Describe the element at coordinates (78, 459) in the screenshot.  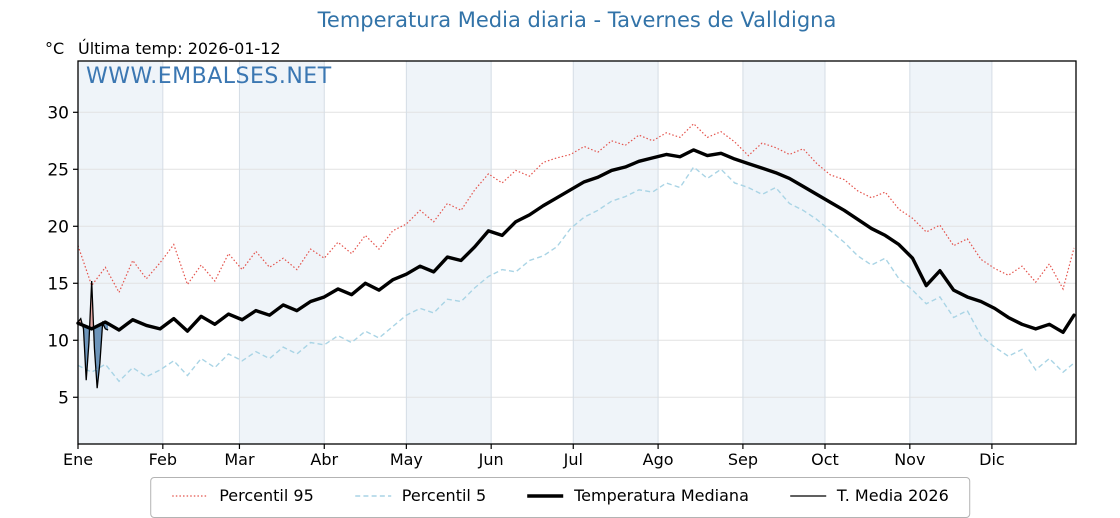
I see `x-tick-label: Ene` at that location.